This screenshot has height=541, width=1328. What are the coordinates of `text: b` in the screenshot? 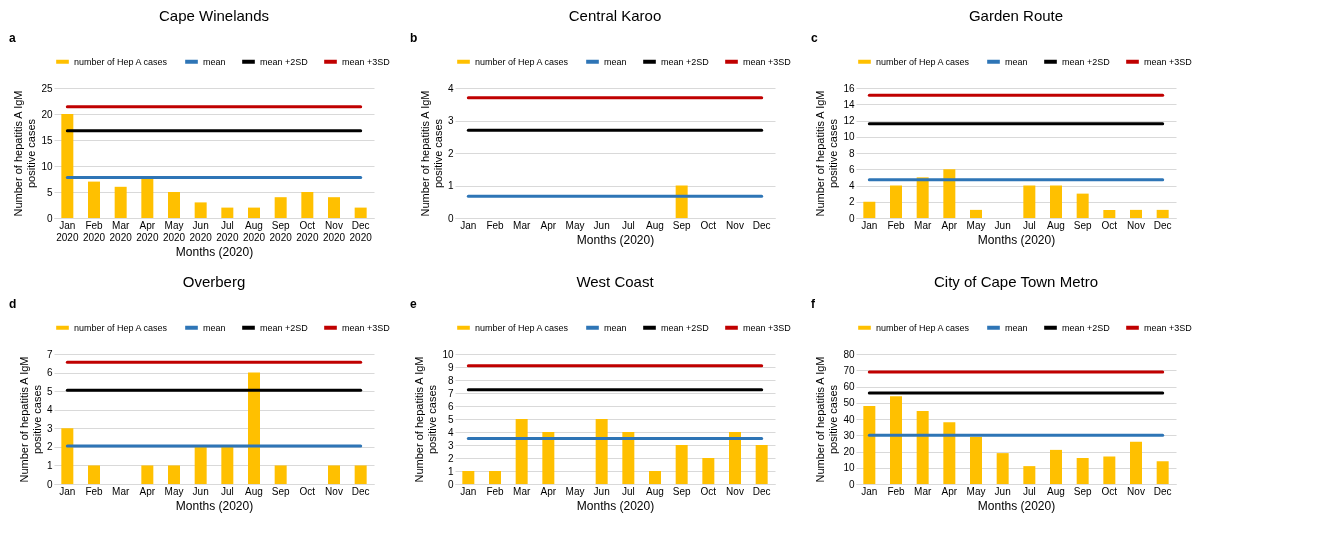 It's located at (414, 38).